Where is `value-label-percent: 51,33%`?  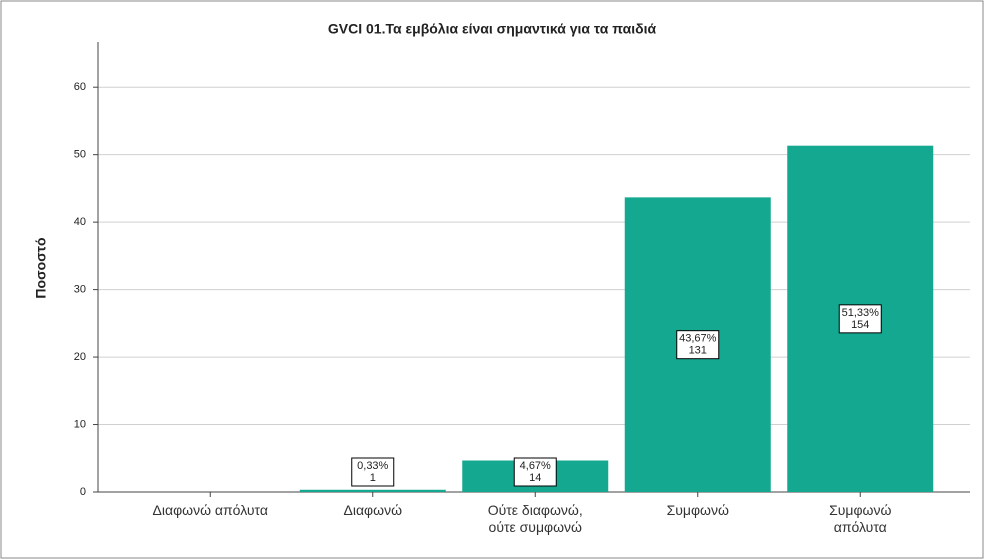 value-label-percent: 51,33% is located at coordinates (861, 313).